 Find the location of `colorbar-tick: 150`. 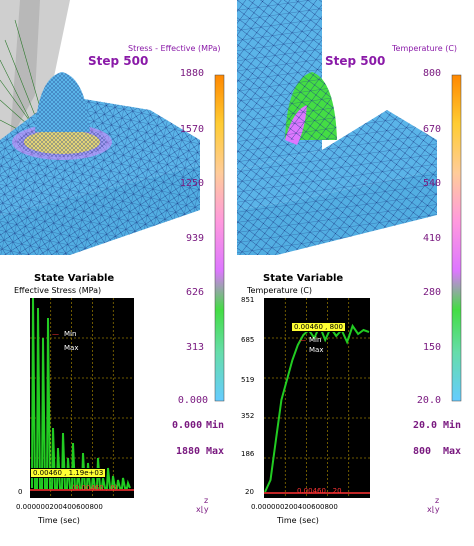

colorbar-tick: 150 is located at coordinates (431, 347).